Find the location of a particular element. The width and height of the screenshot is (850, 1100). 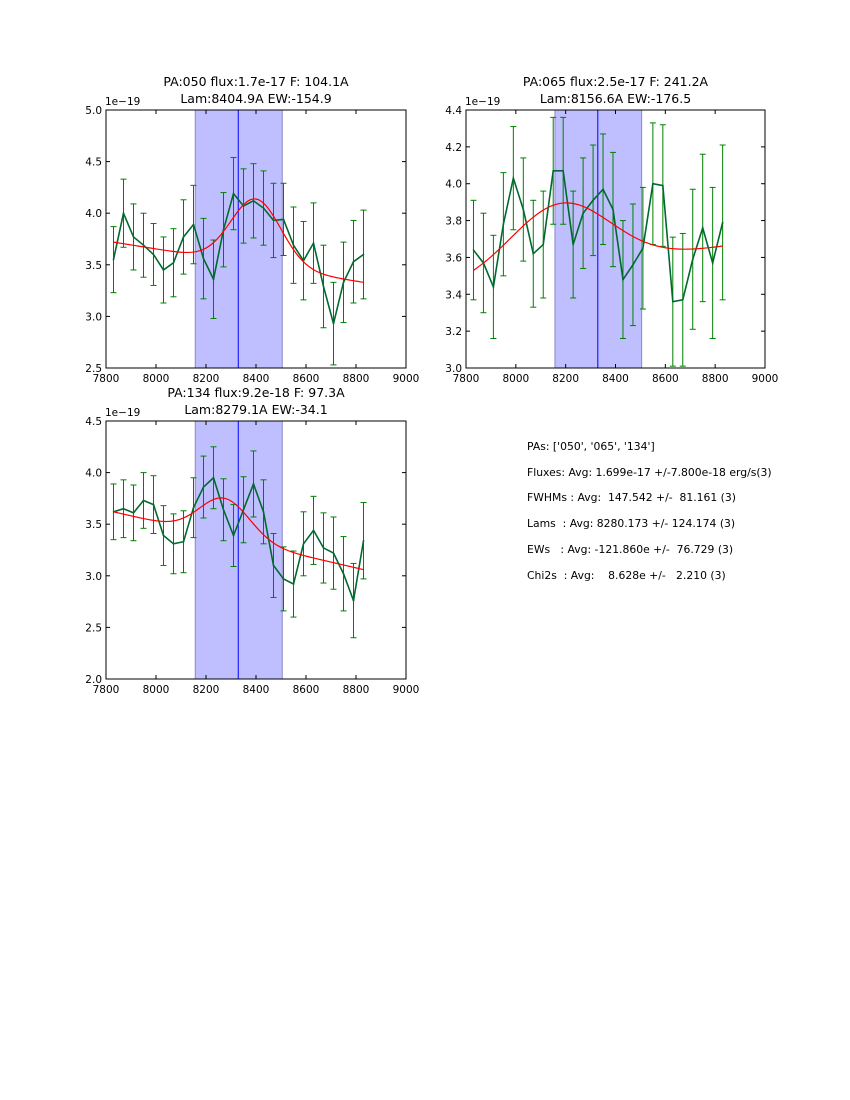

subplot-title-line1: PA:134 flux:9.2e-18 F: 97.3A is located at coordinates (256, 392).